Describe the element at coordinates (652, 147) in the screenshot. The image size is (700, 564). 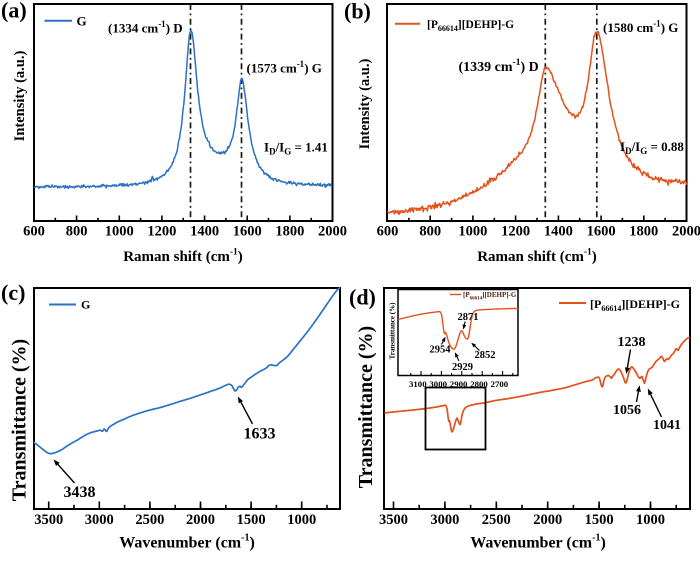
I see `svg-text: ID/IG = 0.88` at that location.